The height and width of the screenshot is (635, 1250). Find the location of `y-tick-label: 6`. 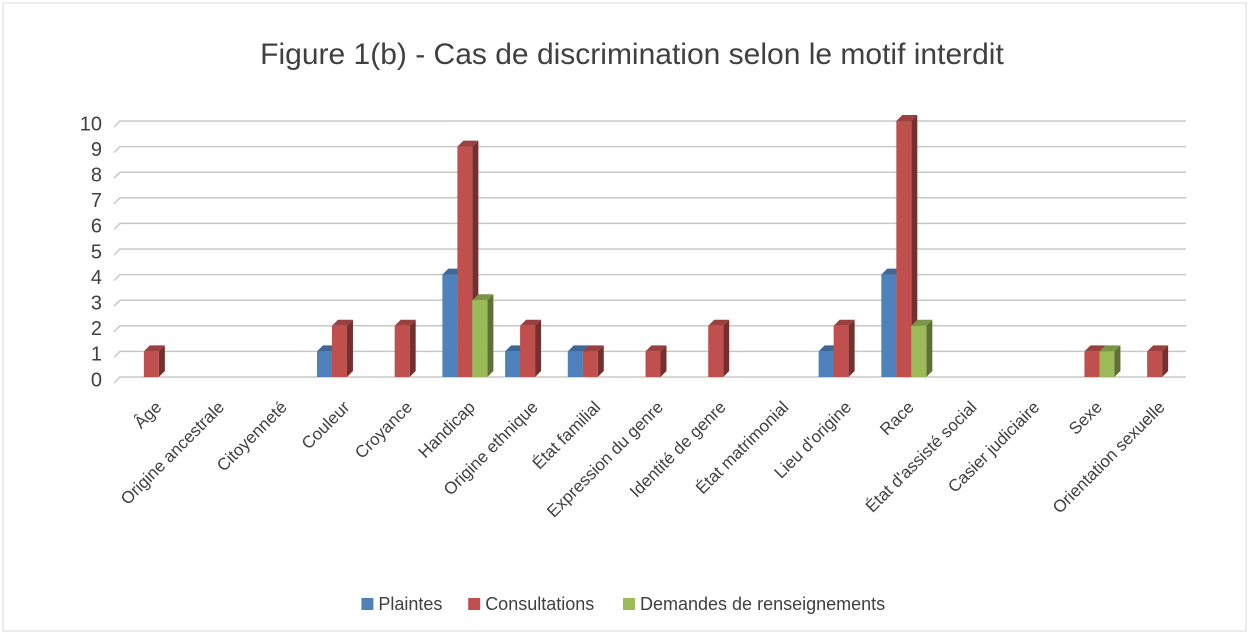

y-tick-label: 6 is located at coordinates (96, 227).